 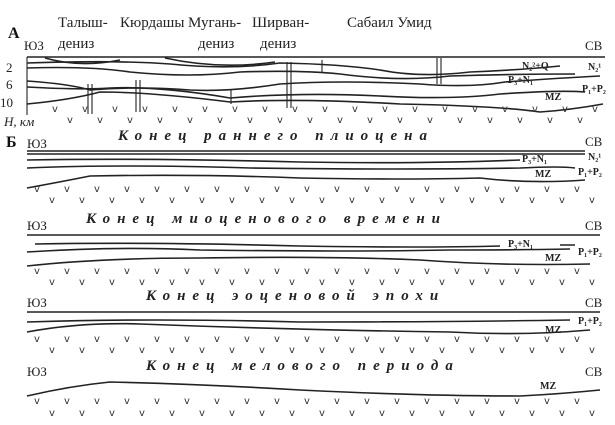 I want to click on sec4-label-mz: MZ, so click(x=548, y=386).